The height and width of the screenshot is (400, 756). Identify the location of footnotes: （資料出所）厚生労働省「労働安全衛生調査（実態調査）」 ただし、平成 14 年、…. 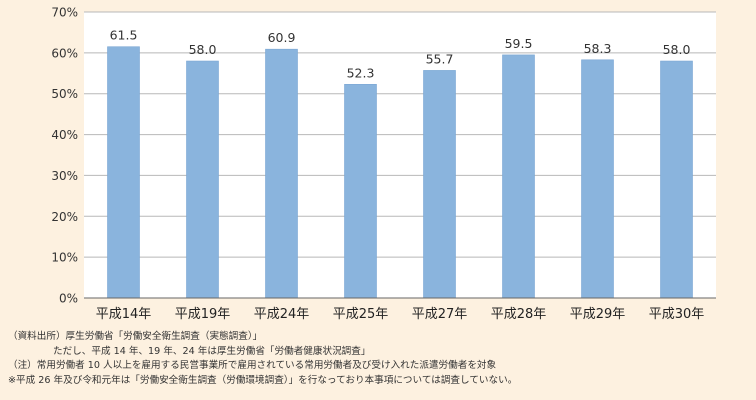
(380, 359).